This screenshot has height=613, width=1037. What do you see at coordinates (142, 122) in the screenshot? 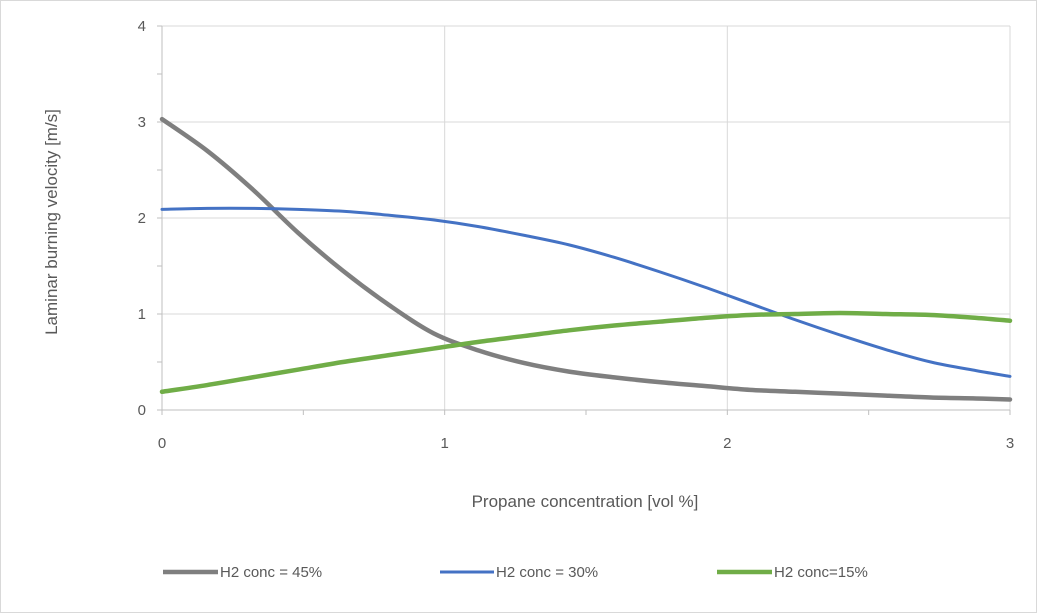
I see `y-tick-label: 3` at bounding box center [142, 122].